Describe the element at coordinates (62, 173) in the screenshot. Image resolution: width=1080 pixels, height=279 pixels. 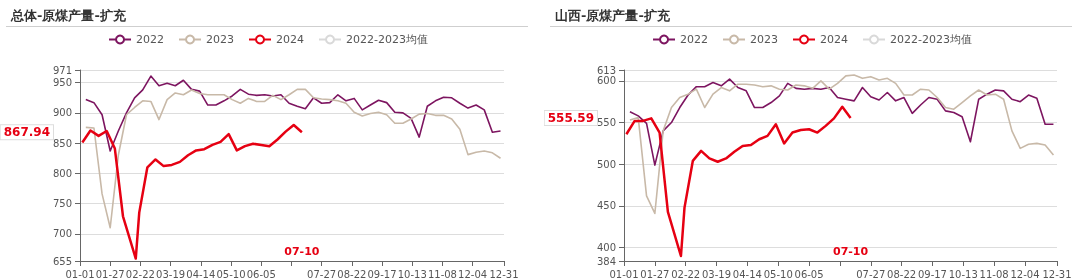
I see `y-tick-label: 800` at that location.